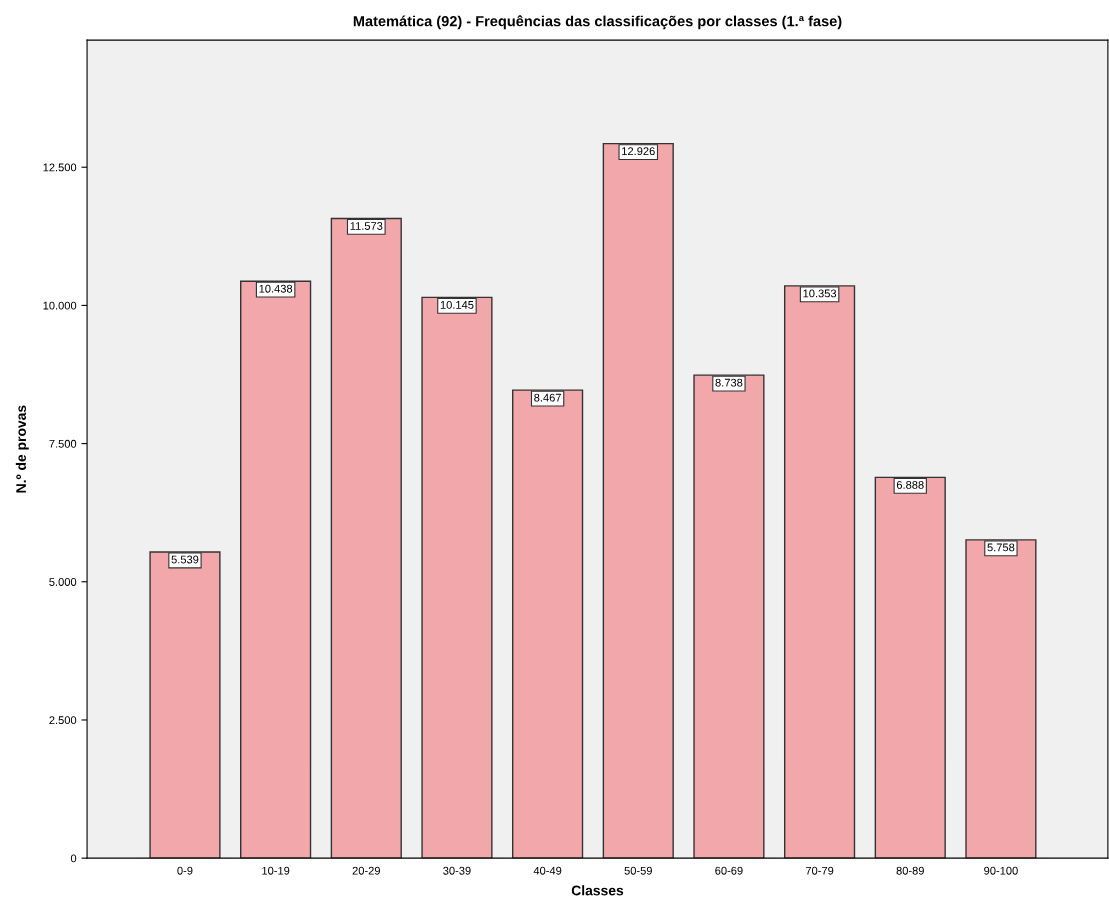  I want to click on x-tick-label: 0-9, so click(185, 870).